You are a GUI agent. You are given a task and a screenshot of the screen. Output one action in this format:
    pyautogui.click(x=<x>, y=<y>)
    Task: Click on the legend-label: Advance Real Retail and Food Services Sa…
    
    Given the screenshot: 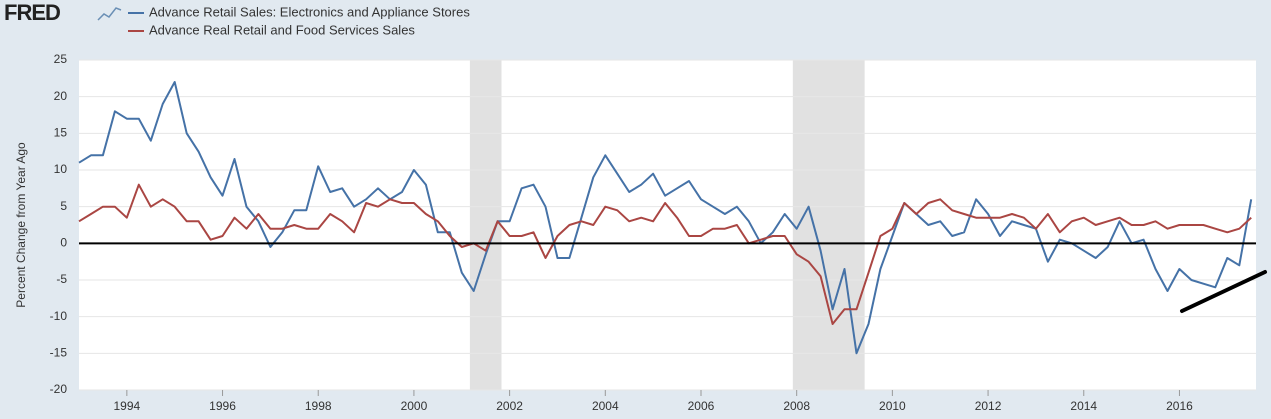 What is the action you would take?
    pyautogui.click(x=282, y=29)
    